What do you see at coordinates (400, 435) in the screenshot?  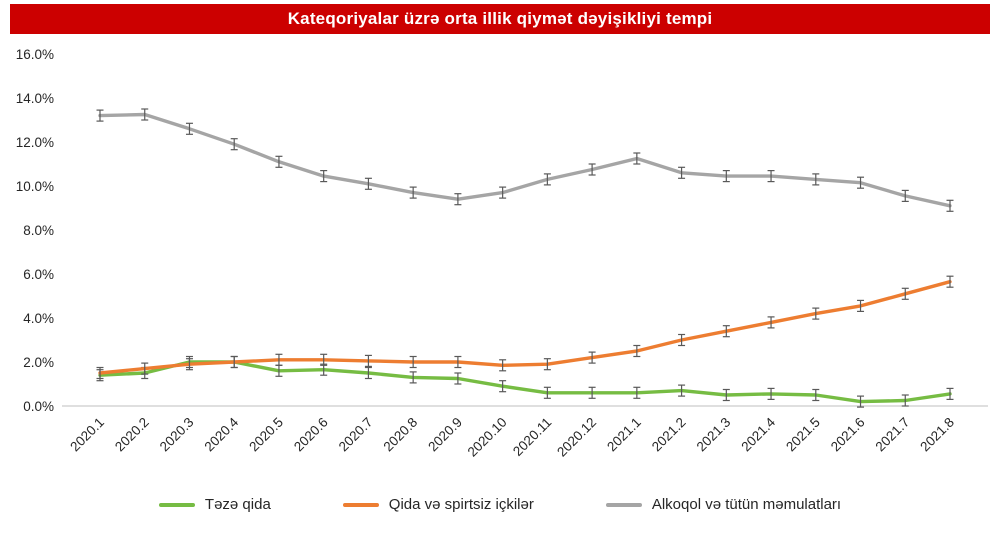 I see `svg-text: 2020.8` at bounding box center [400, 435].